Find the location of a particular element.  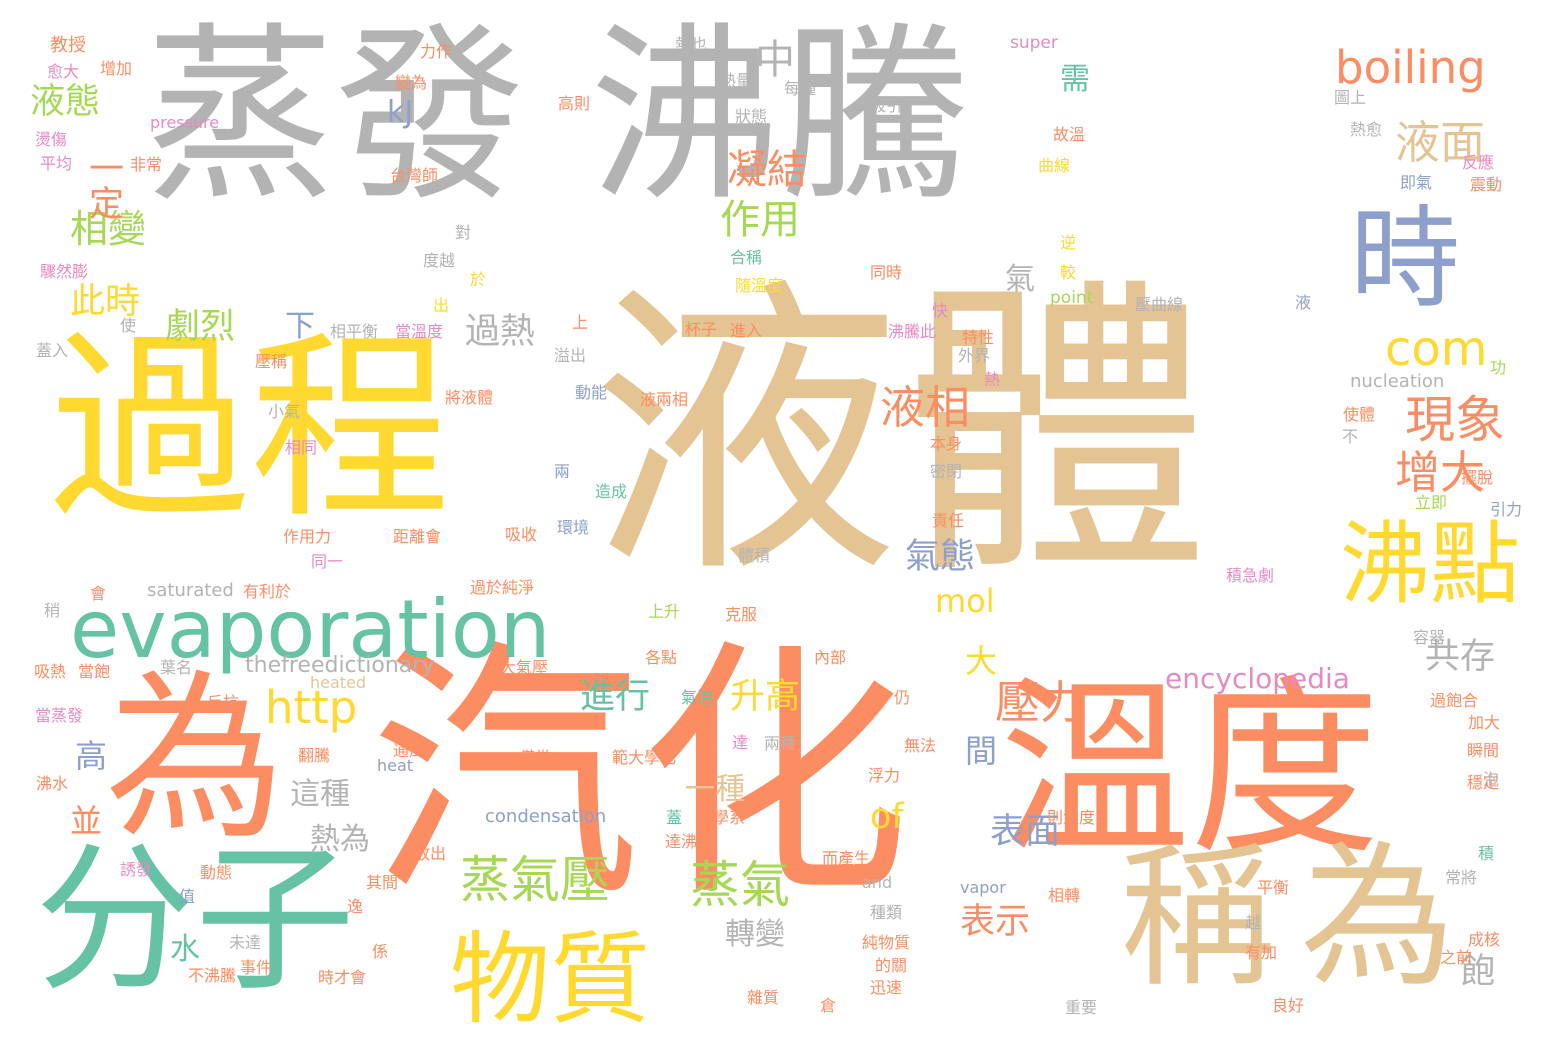

cloud-word: 沸點 is located at coordinates (1430, 564).